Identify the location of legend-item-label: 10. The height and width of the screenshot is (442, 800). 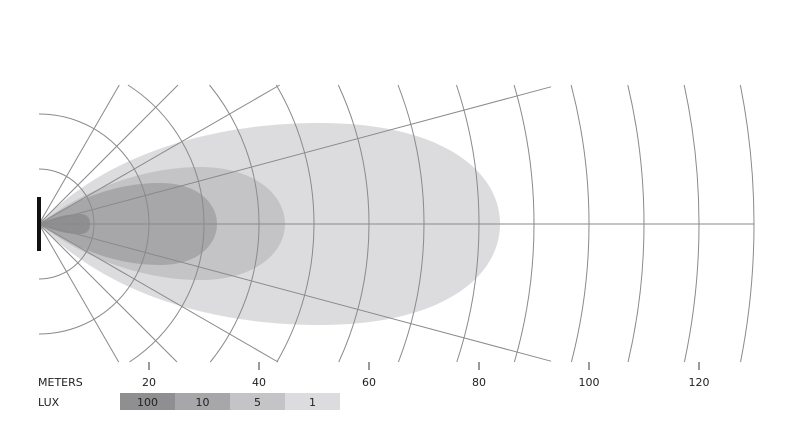
(203, 402).